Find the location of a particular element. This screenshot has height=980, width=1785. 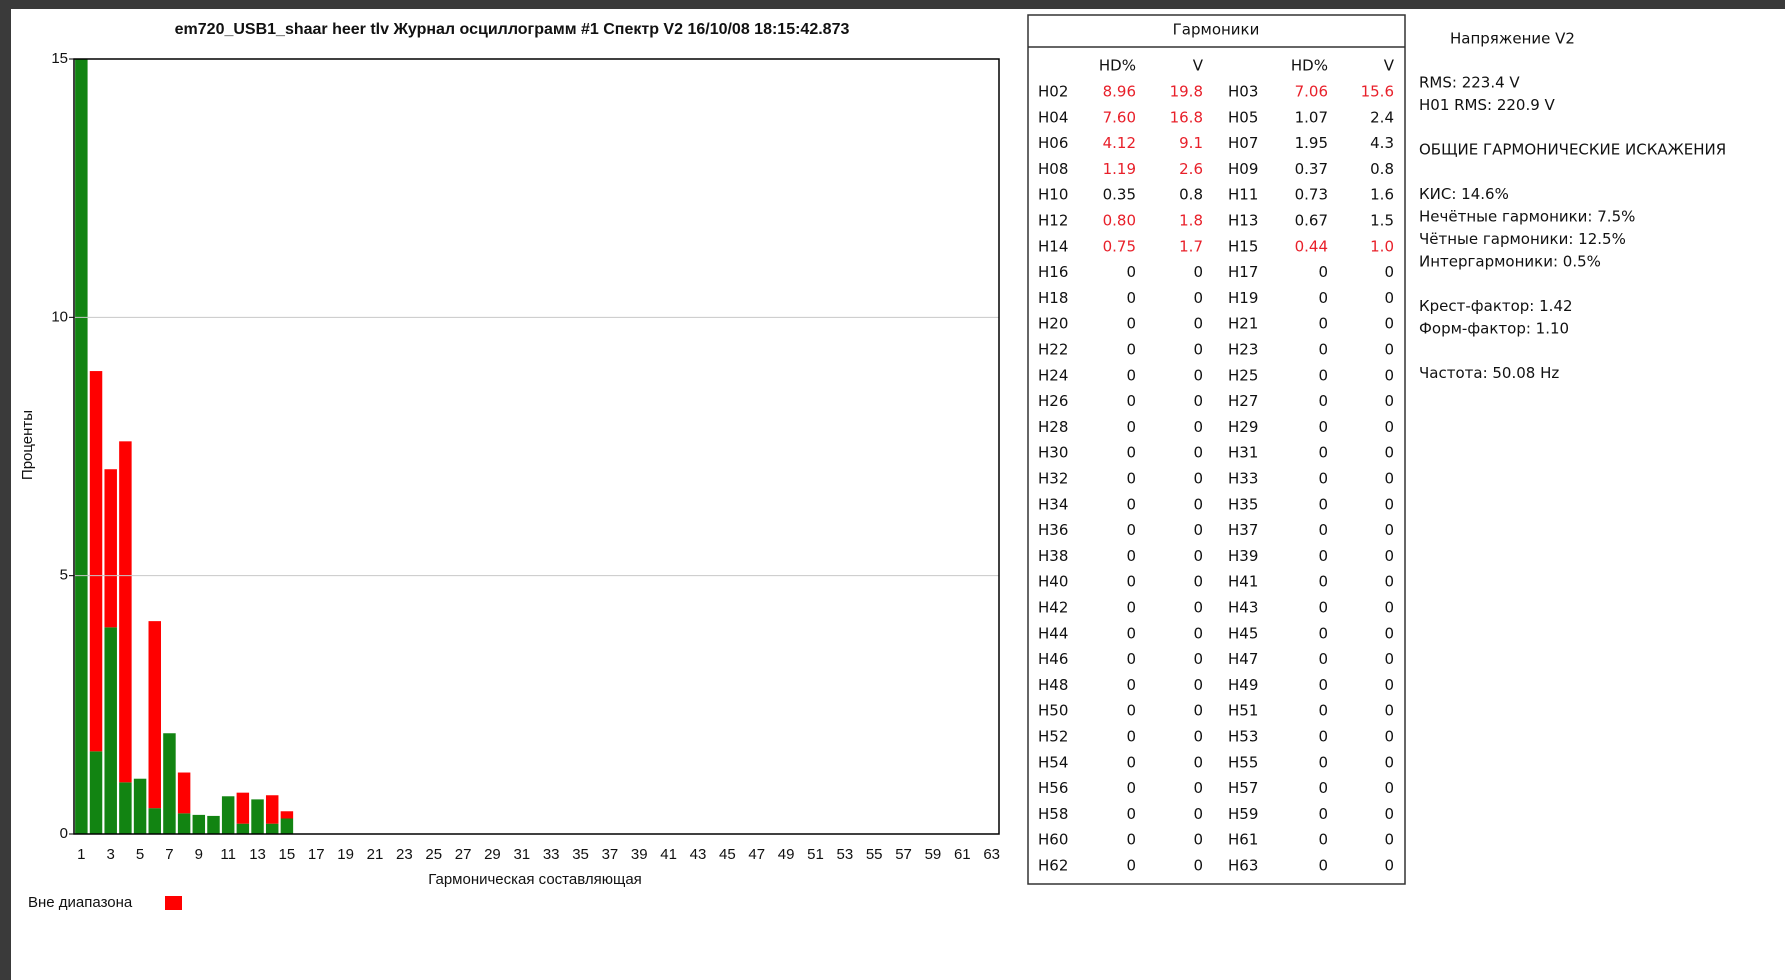

harmonic-name: H32 is located at coordinates (1053, 479).